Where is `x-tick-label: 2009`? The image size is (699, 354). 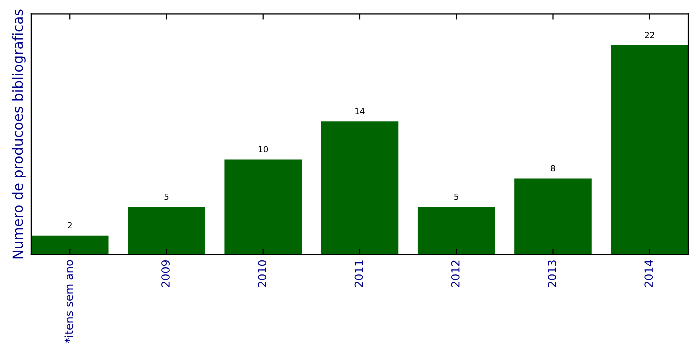
x-tick-label: 2009 is located at coordinates (166, 274).